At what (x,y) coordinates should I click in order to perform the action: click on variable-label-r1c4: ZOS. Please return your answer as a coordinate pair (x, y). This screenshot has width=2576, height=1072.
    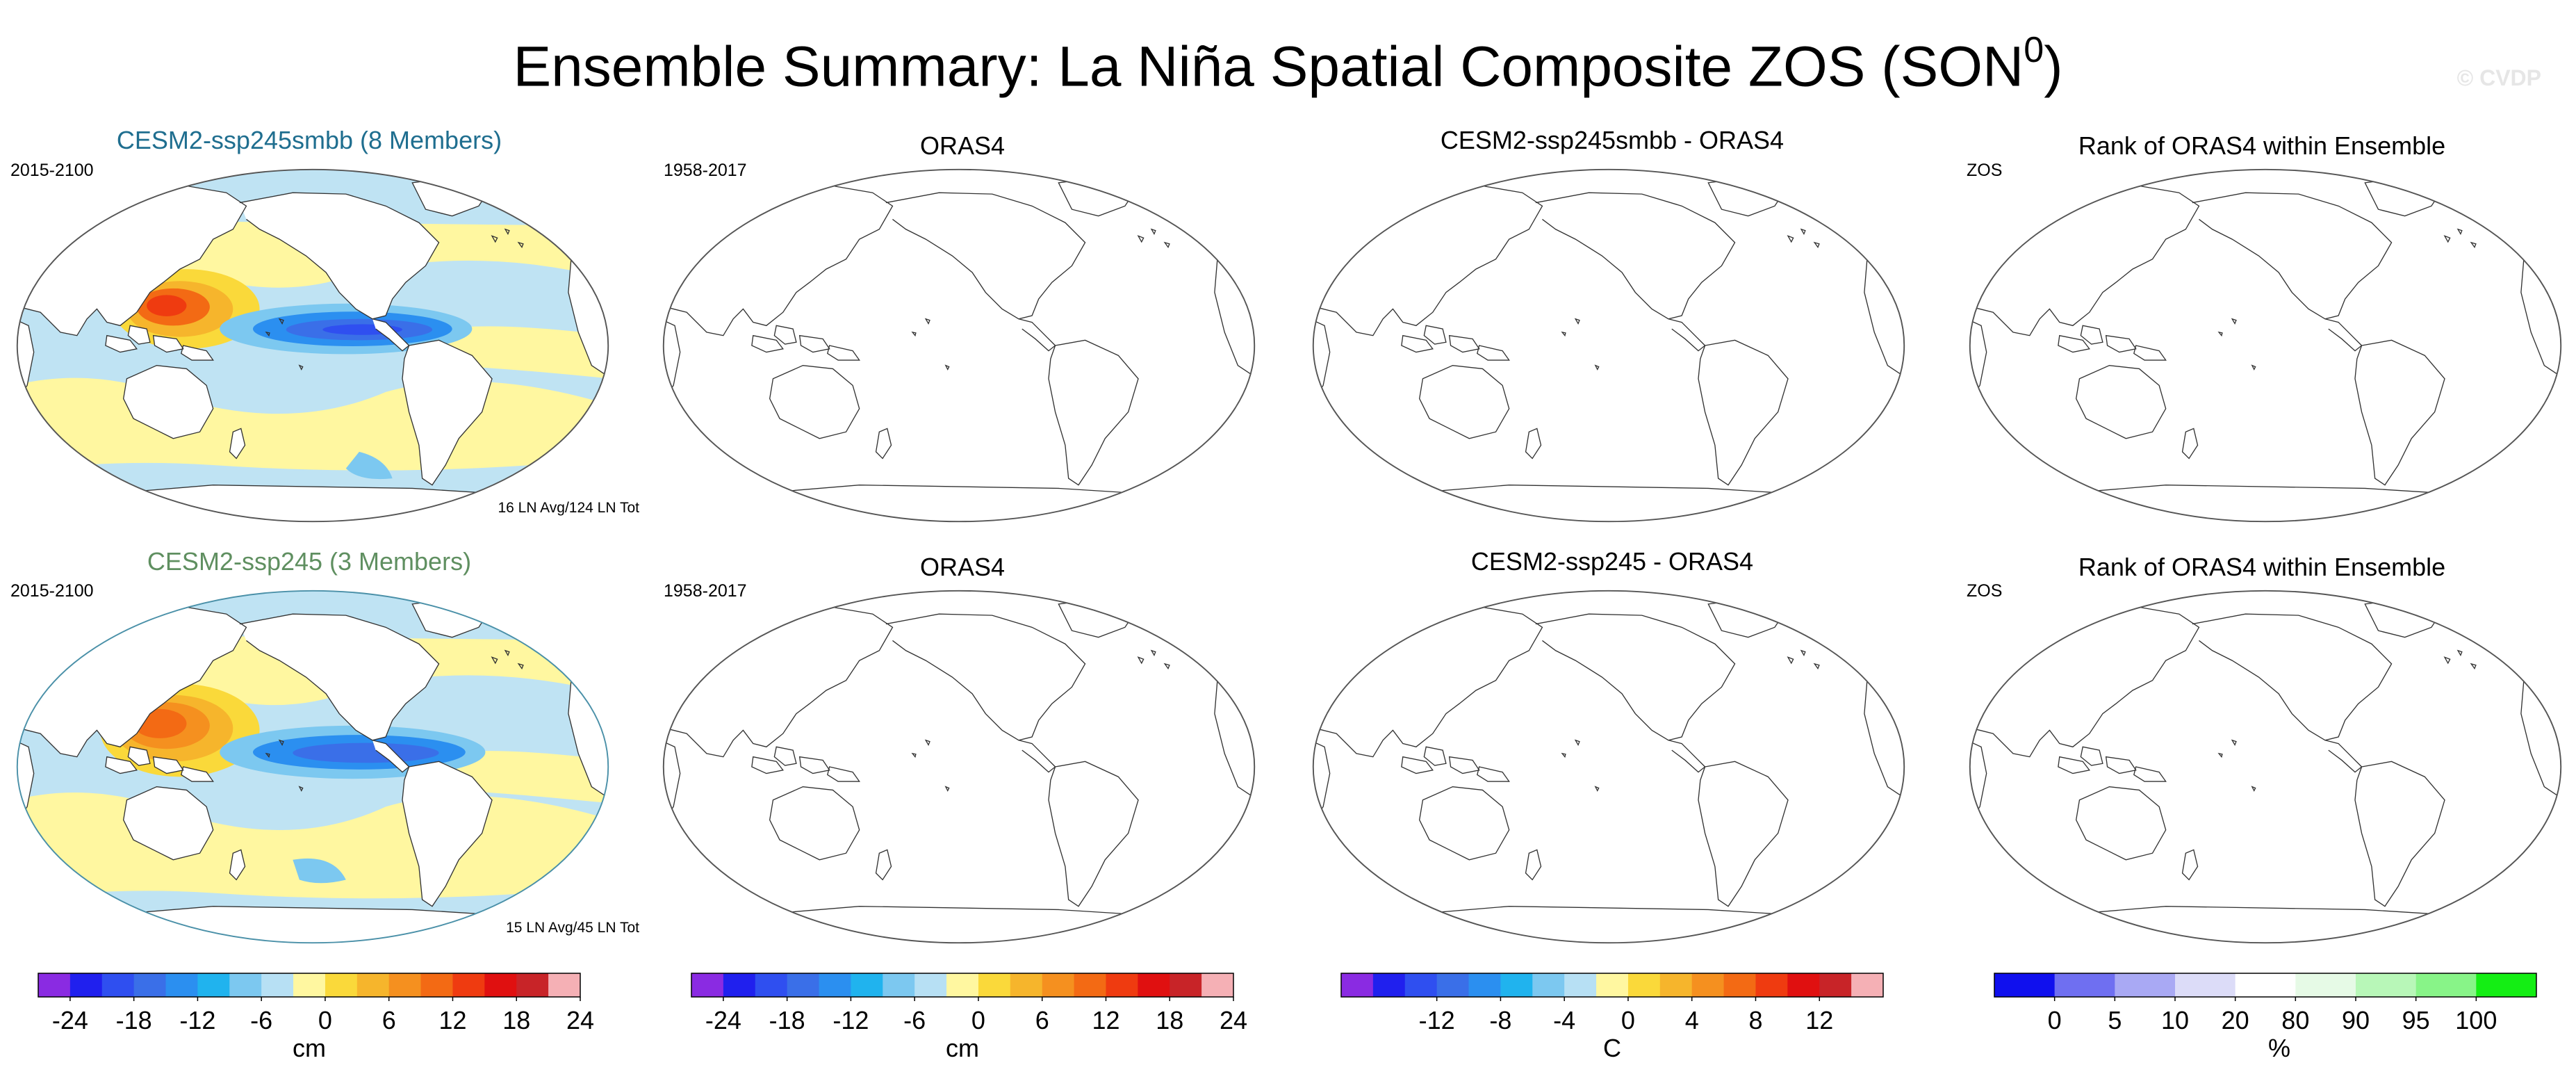
    Looking at the image, I should click on (1985, 170).